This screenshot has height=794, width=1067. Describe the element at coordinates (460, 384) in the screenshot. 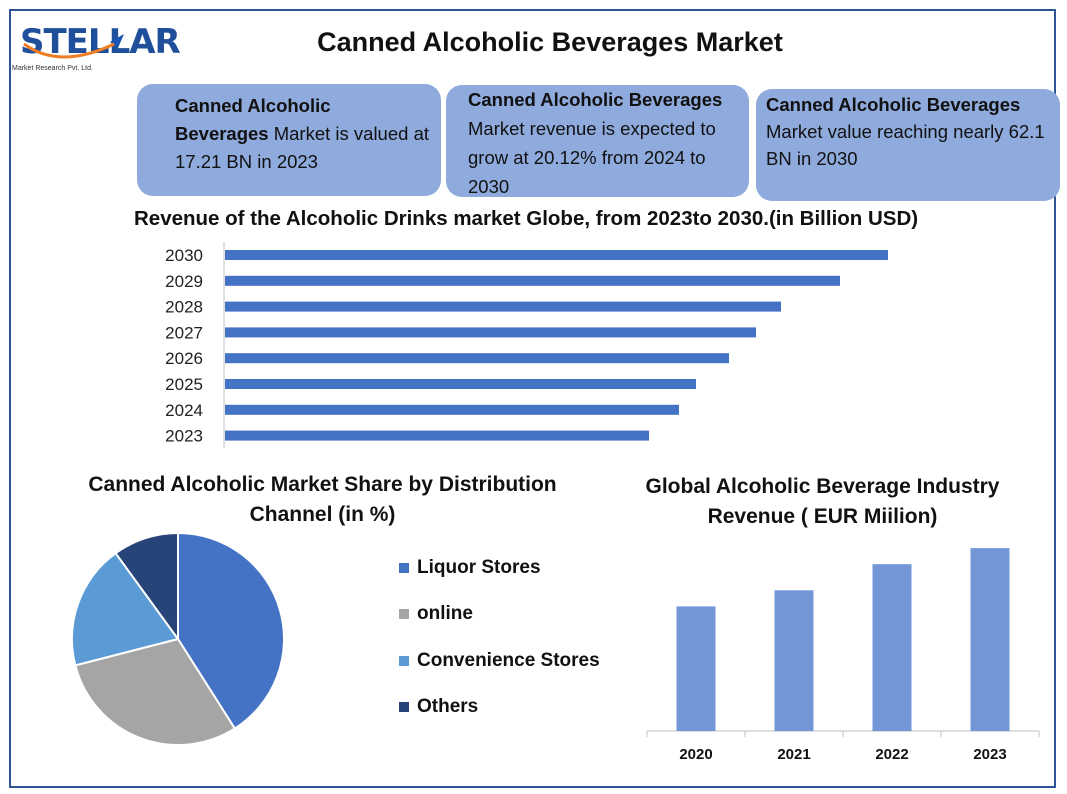

I see `bar-2025` at that location.